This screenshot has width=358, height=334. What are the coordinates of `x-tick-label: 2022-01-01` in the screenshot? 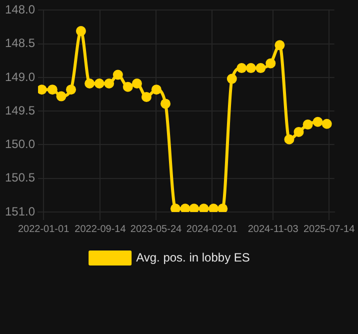 It's located at (44, 229).